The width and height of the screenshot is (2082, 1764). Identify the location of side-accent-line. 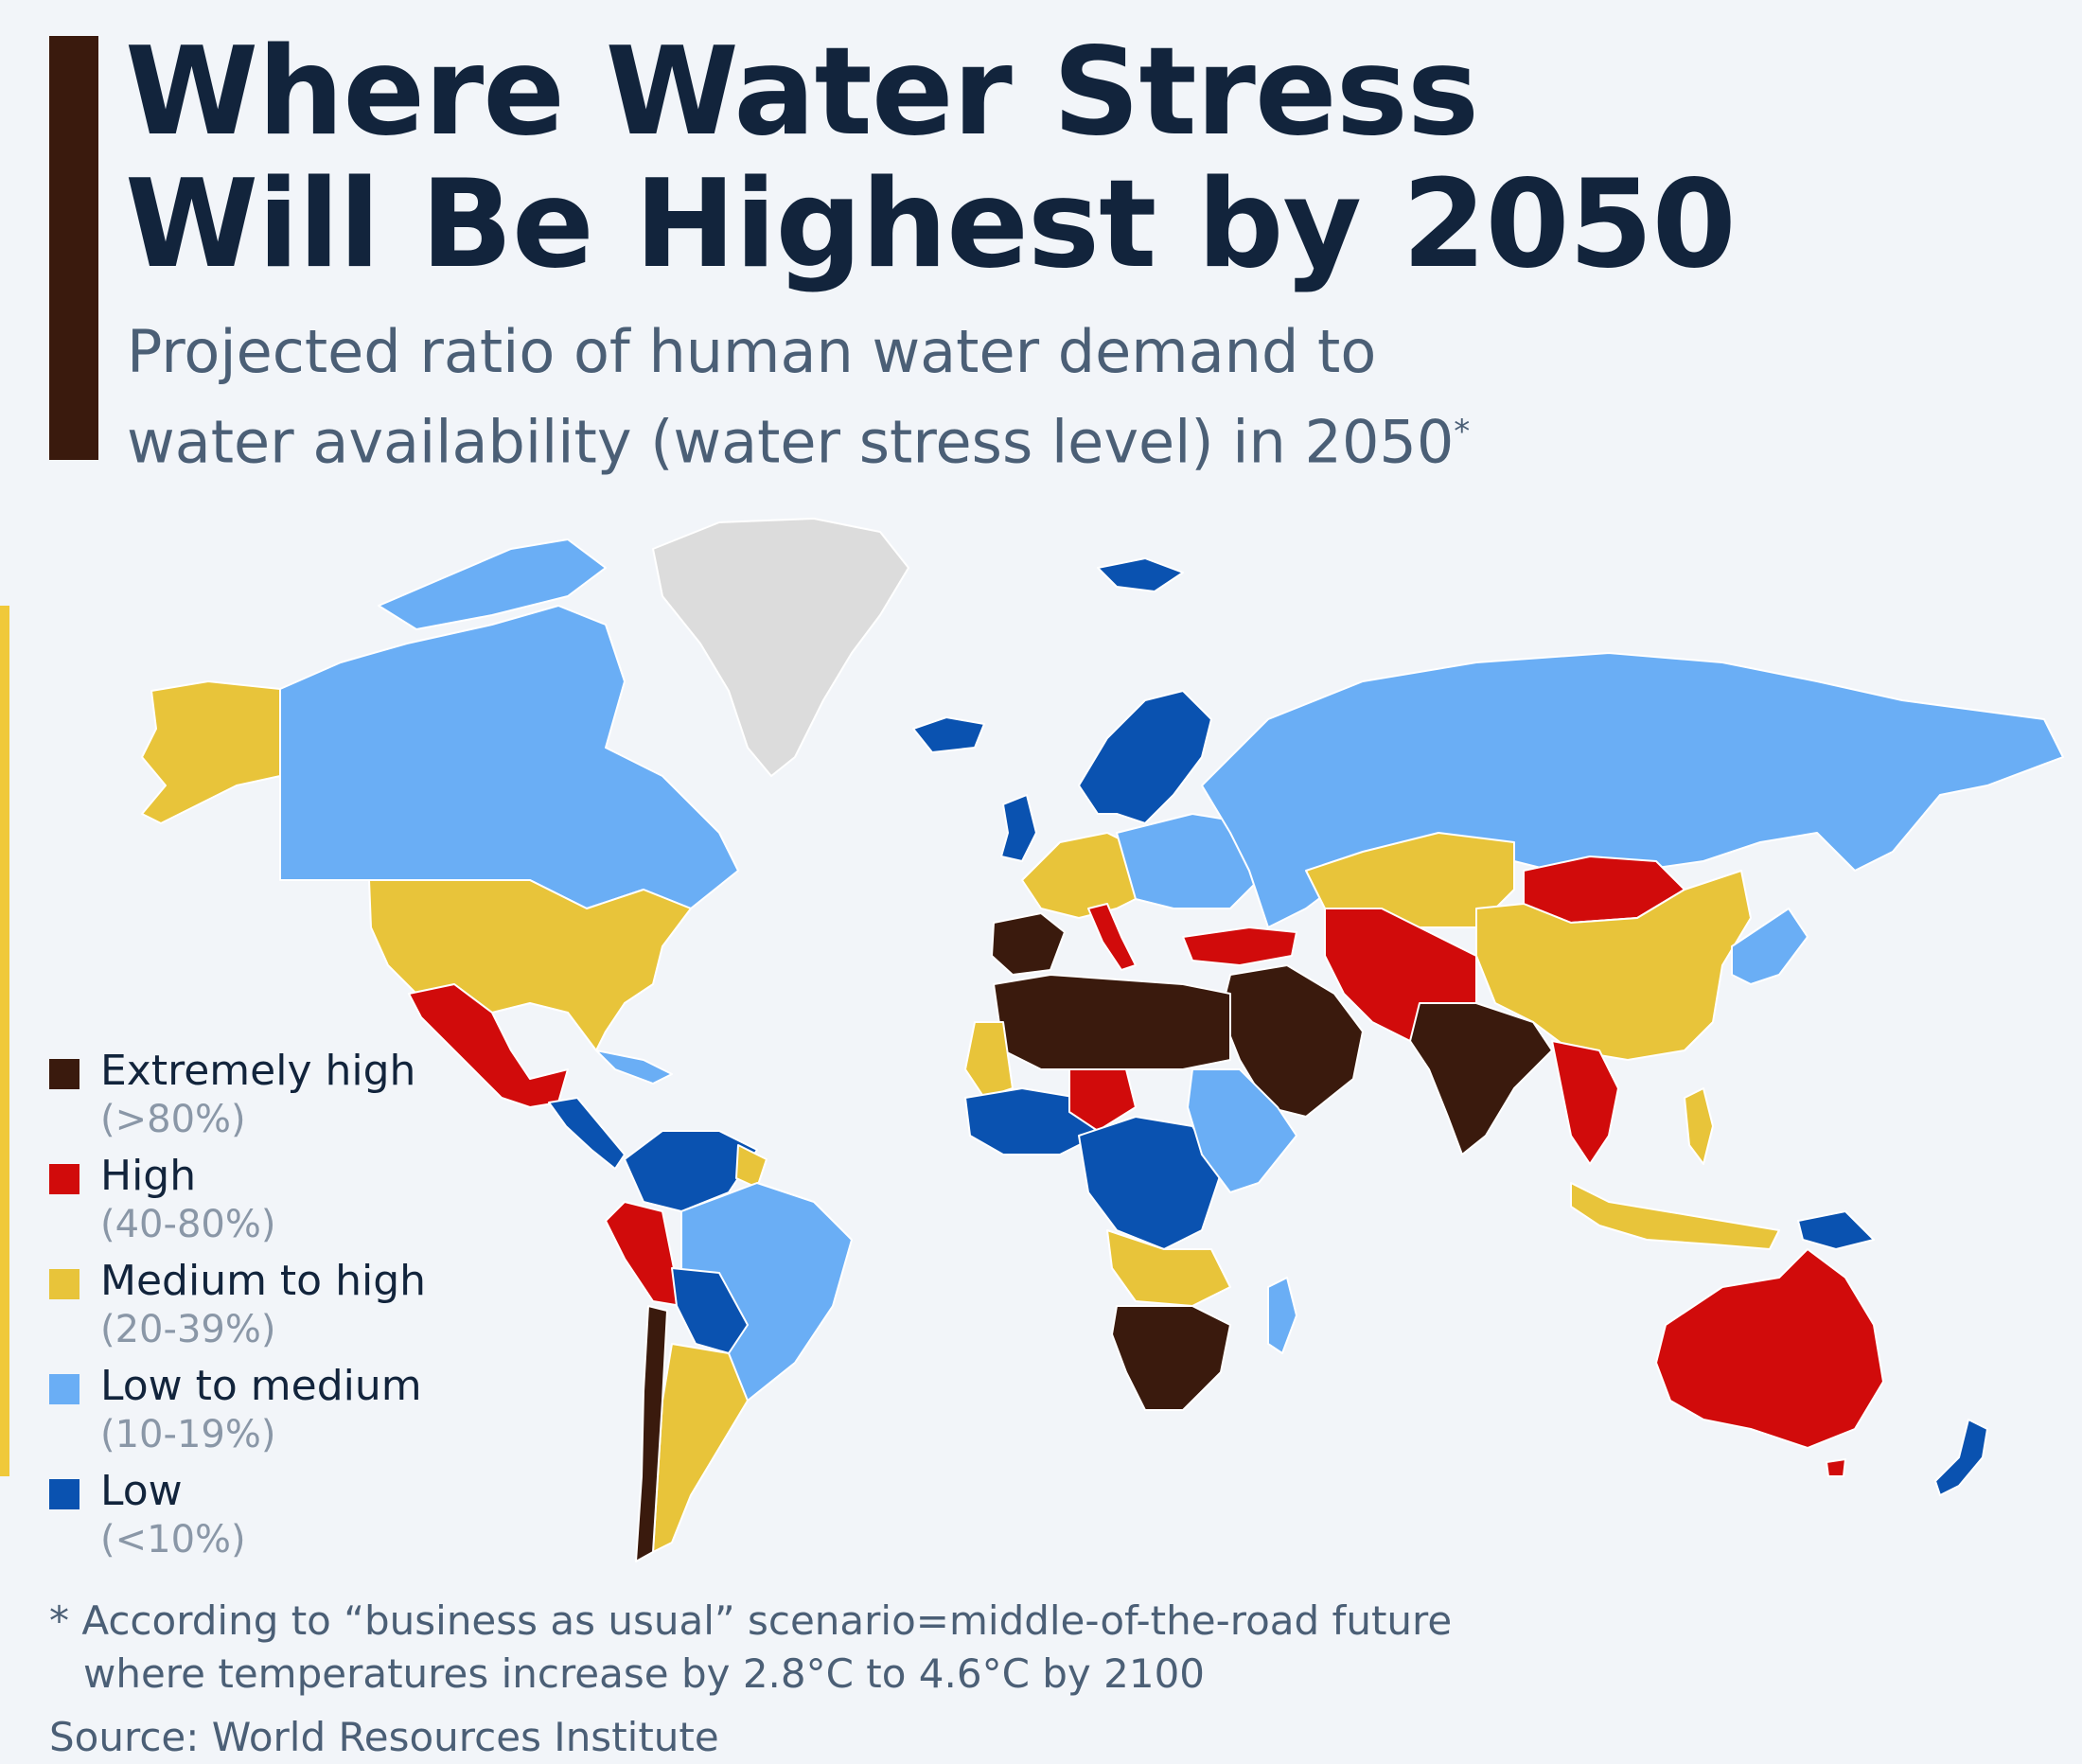
(4, 1041).